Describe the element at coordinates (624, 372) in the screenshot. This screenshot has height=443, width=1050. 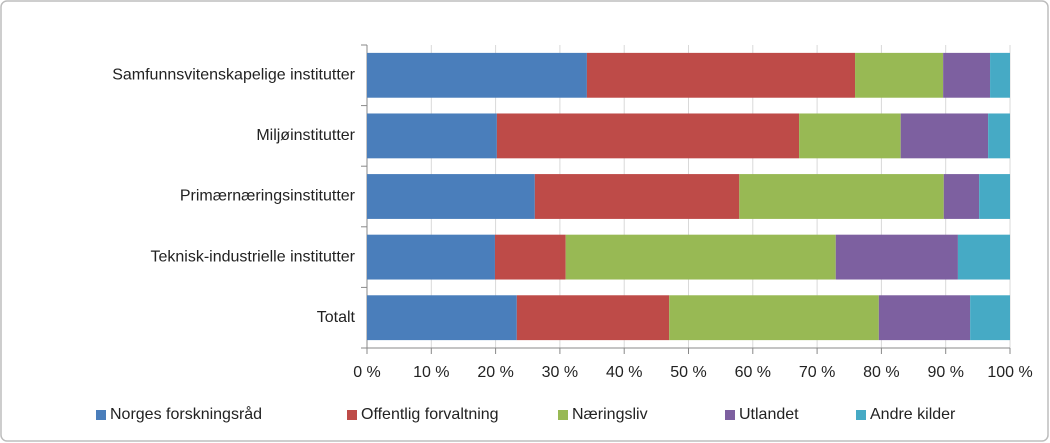
I see `x-tick-label: 40 %` at that location.